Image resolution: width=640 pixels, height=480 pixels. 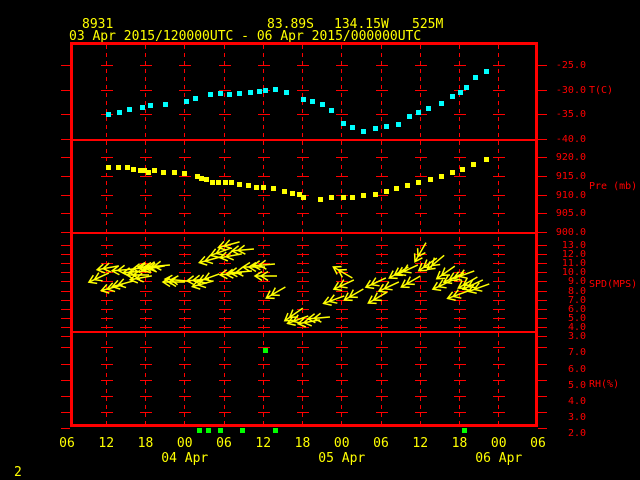 What do you see at coordinates (208, 430) in the screenshot?
I see `humidity-dot` at bounding box center [208, 430].